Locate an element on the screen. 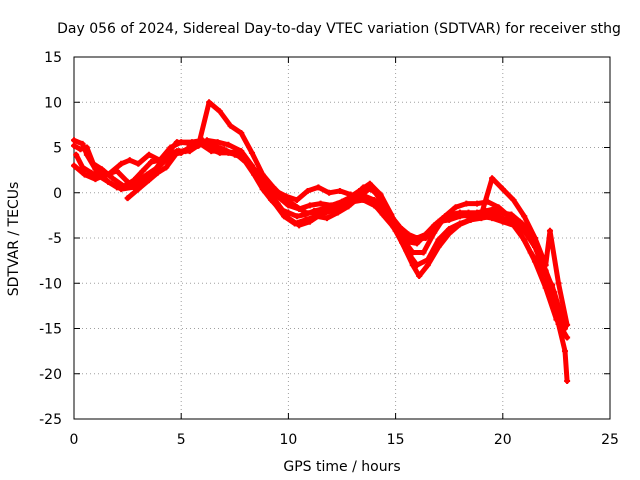 This screenshot has height=480, width=640. y-tick-label: 5 is located at coordinates (57, 149).